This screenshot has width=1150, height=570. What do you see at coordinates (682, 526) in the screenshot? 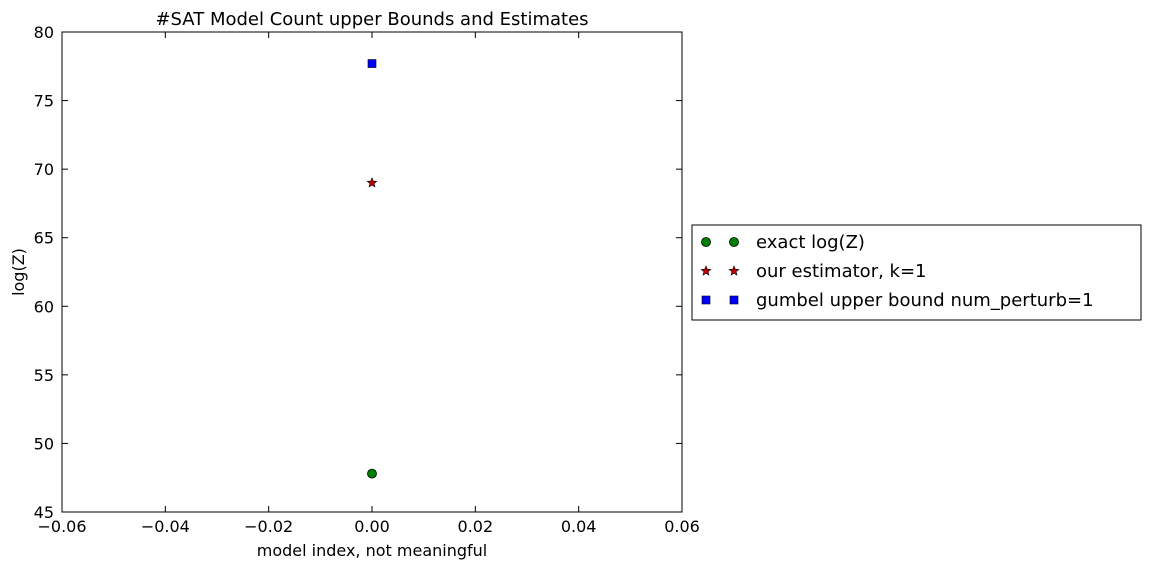
I see `x-tick-label: 0.06` at bounding box center [682, 526].